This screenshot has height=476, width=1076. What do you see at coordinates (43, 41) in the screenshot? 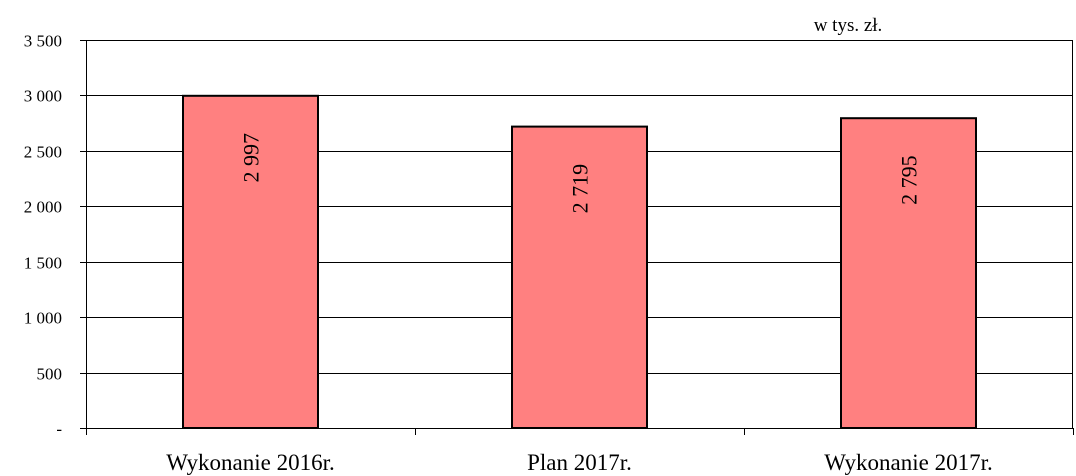
I see `y-tick-label: 3 500` at bounding box center [43, 41].